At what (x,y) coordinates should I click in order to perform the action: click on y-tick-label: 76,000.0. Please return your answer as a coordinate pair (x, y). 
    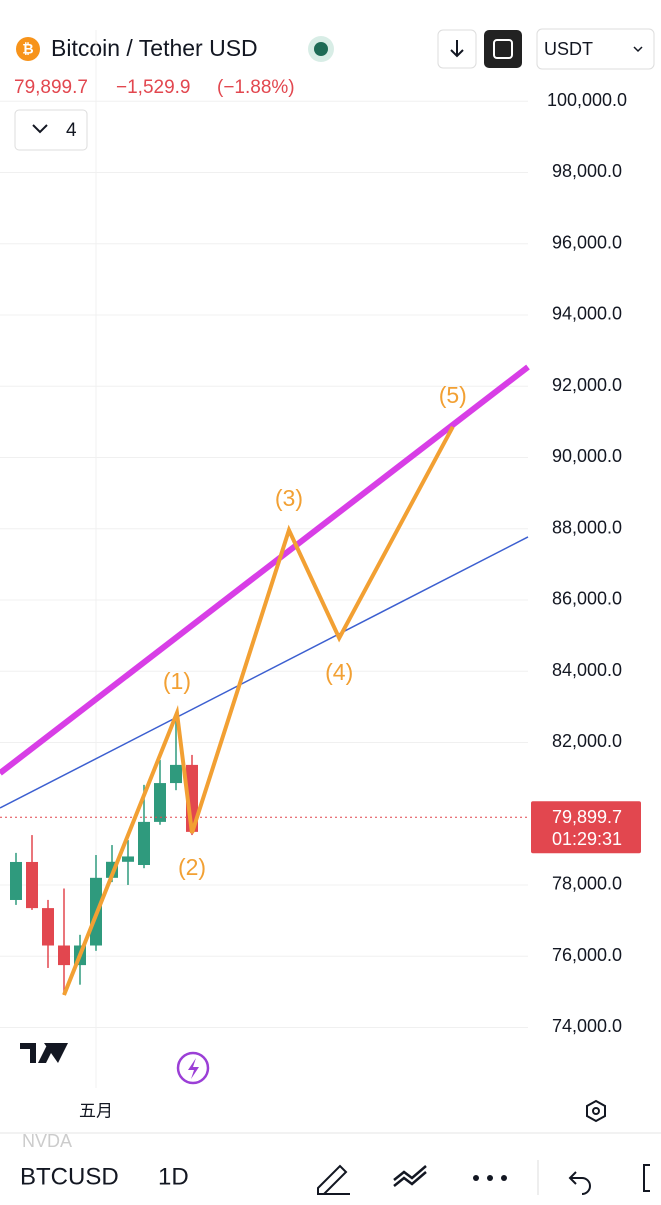
    Looking at the image, I should click on (587, 955).